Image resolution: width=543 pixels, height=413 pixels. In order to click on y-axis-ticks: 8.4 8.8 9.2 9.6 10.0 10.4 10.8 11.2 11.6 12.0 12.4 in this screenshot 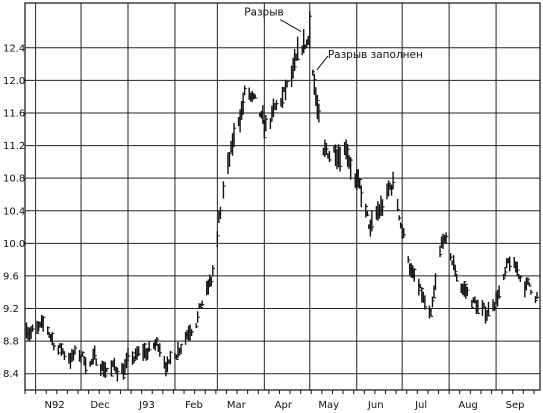, I will do `click(14, 211)`.